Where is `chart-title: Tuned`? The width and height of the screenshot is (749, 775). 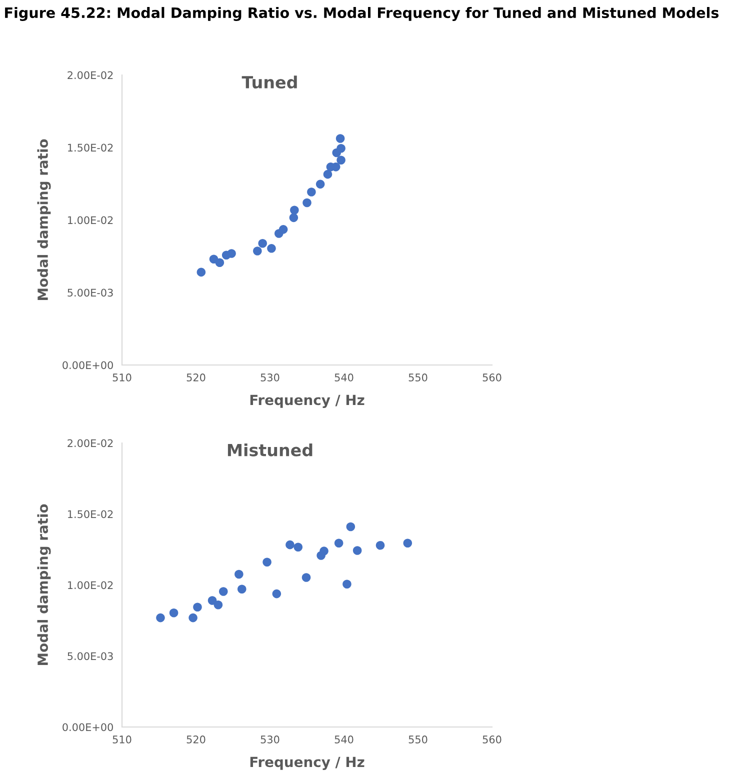
chart-title: Tuned is located at coordinates (269, 82).